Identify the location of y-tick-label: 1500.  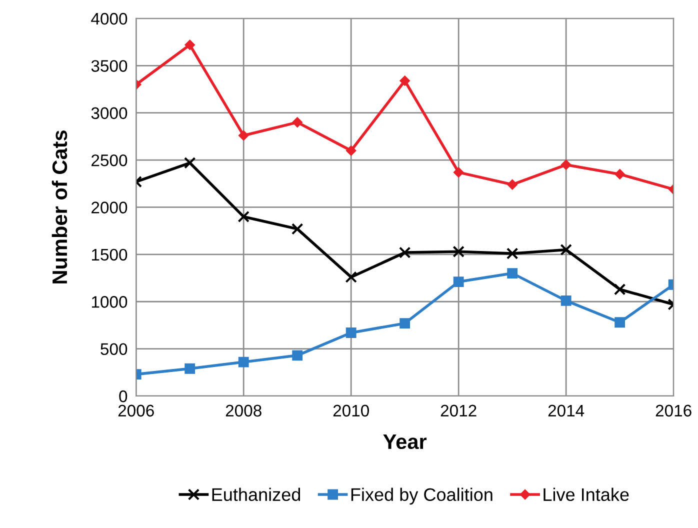
(110, 254).